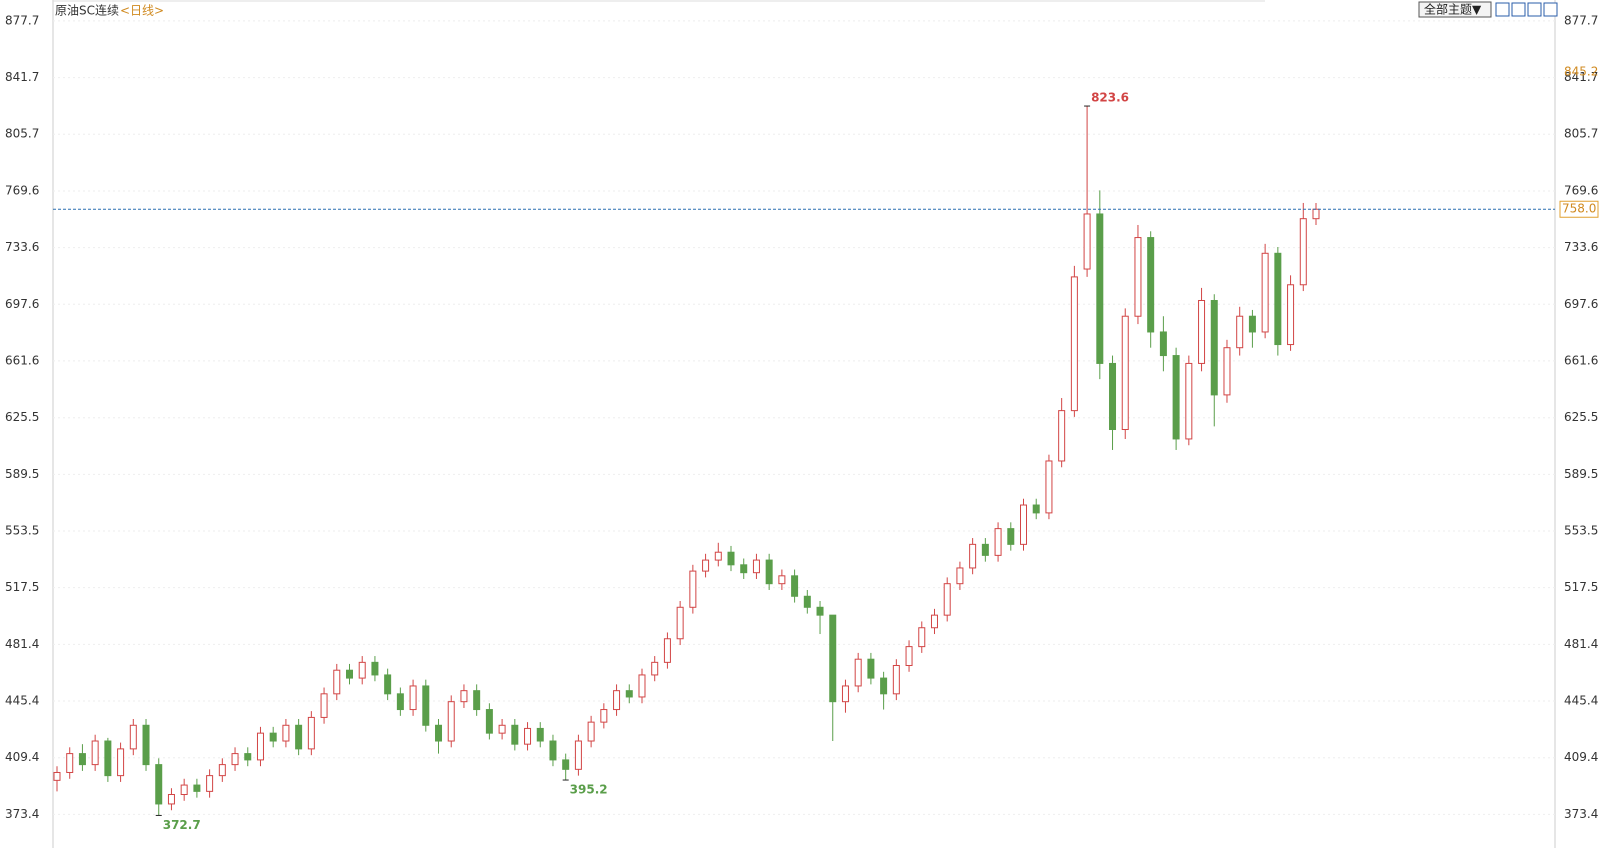 The image size is (1612, 848). What do you see at coordinates (1110, 98) in the screenshot?
I see `max-label: 823.6` at bounding box center [1110, 98].